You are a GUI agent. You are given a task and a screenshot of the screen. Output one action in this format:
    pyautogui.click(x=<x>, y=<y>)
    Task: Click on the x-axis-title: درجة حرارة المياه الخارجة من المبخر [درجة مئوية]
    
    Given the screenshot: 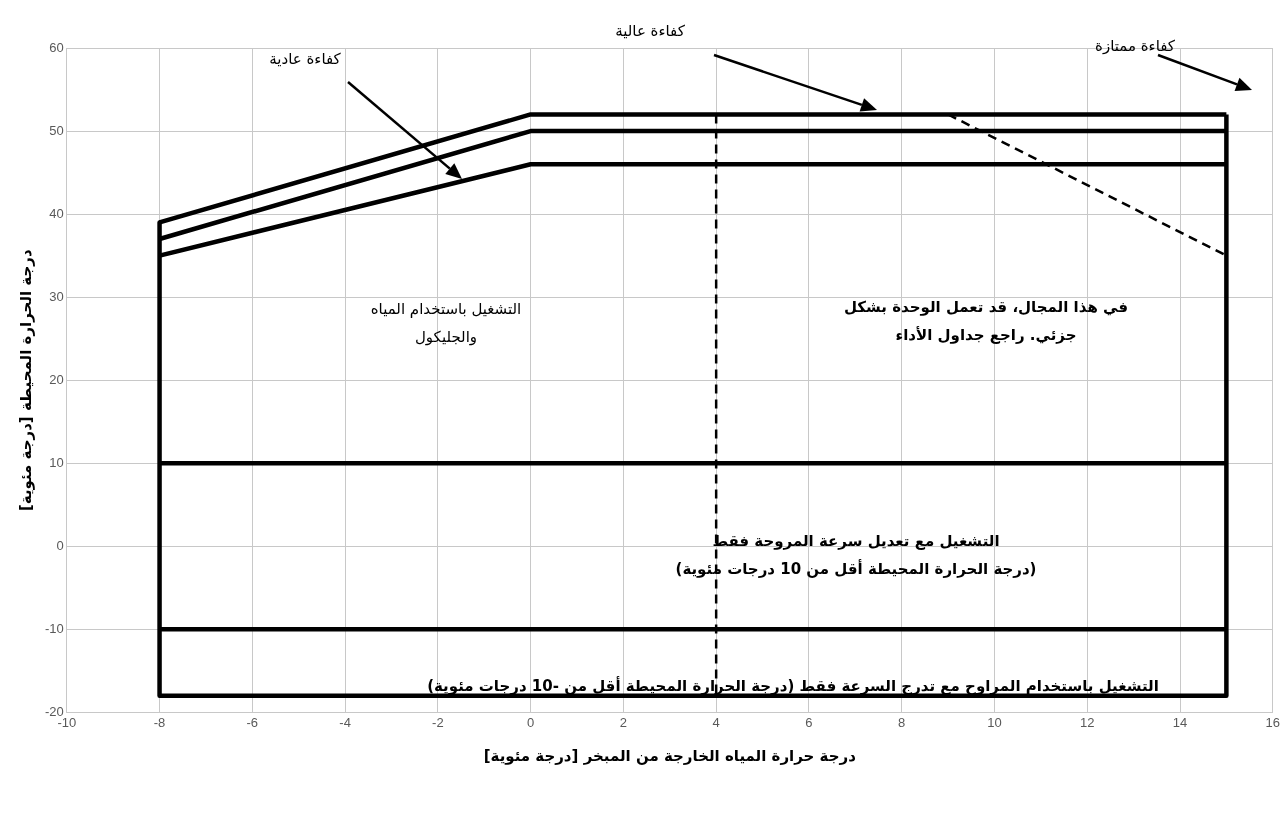 What is the action you would take?
    pyautogui.click(x=670, y=755)
    